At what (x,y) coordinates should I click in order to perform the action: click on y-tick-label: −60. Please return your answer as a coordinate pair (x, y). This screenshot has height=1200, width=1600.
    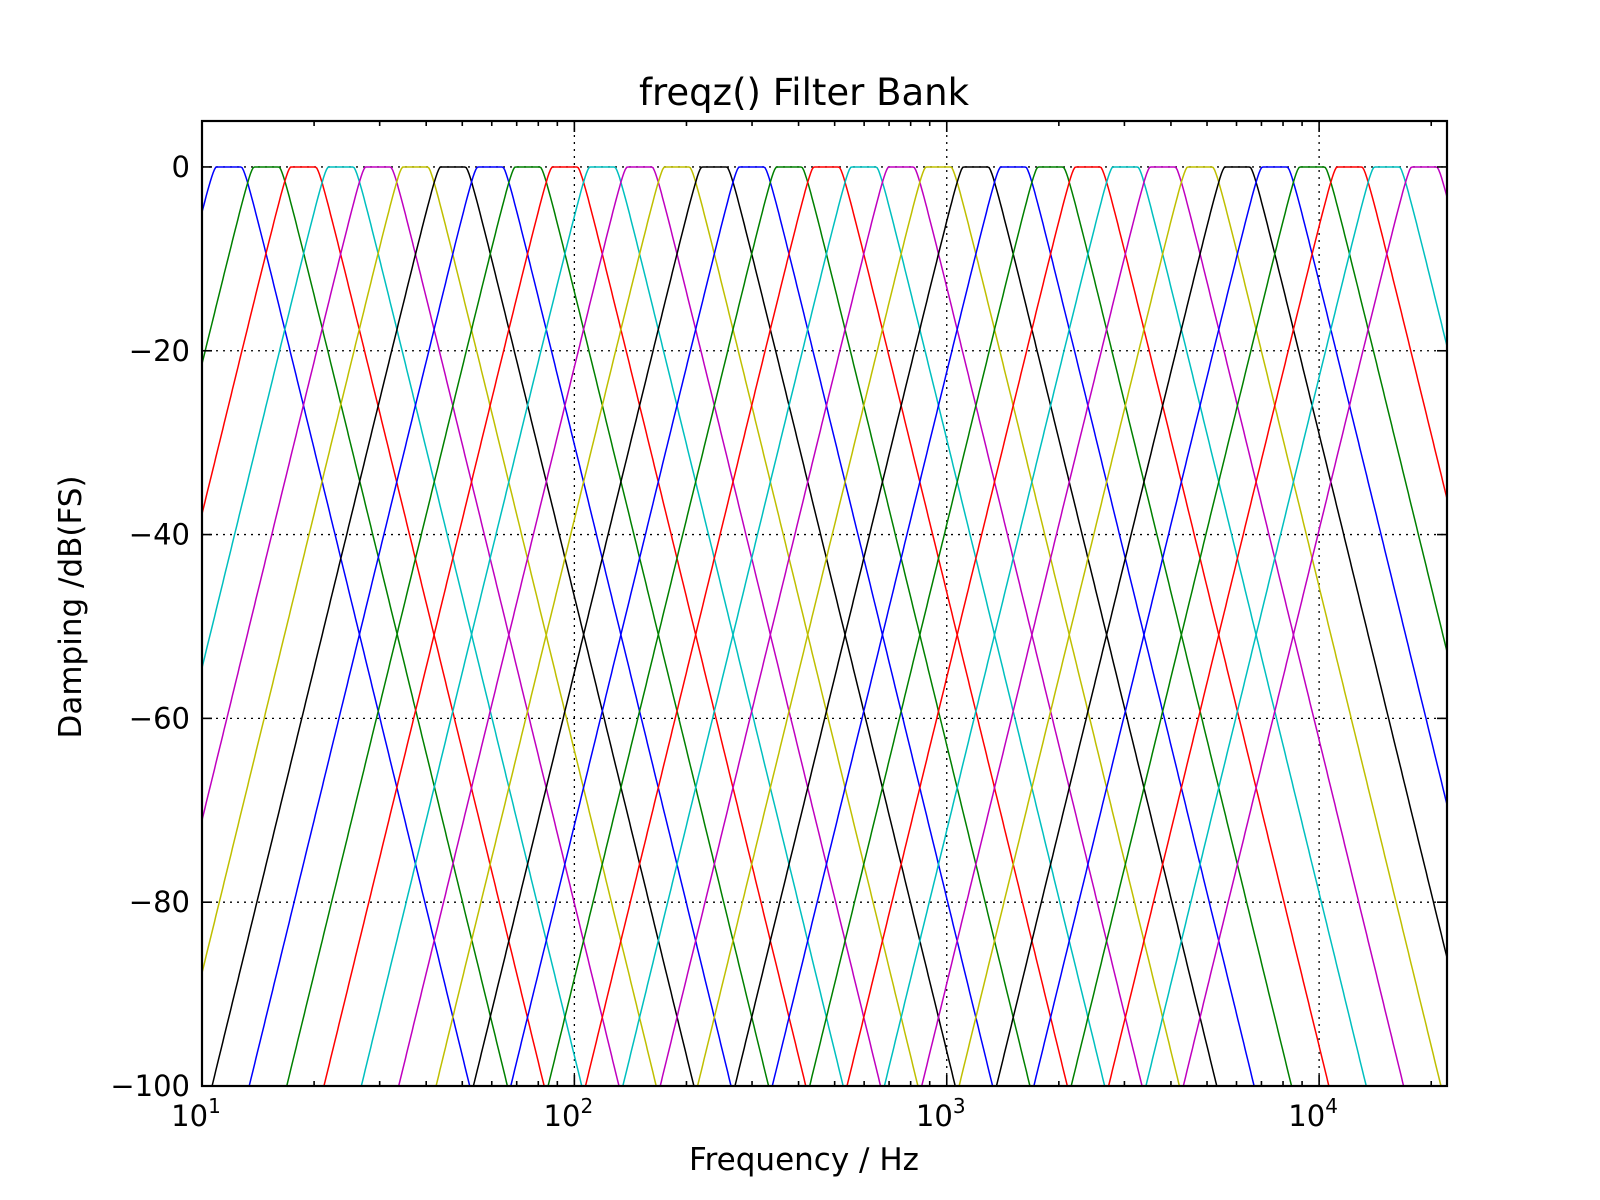
    Looking at the image, I should click on (159, 718).